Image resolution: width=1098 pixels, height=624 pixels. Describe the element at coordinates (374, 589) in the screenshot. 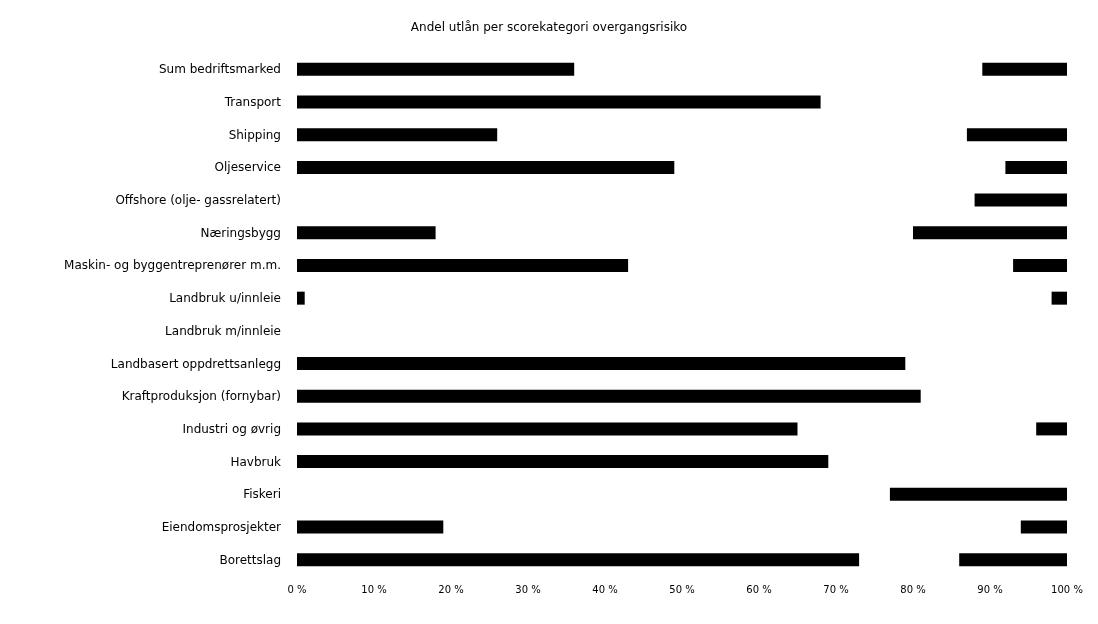

I see `x-tick-label: 10 %` at that location.